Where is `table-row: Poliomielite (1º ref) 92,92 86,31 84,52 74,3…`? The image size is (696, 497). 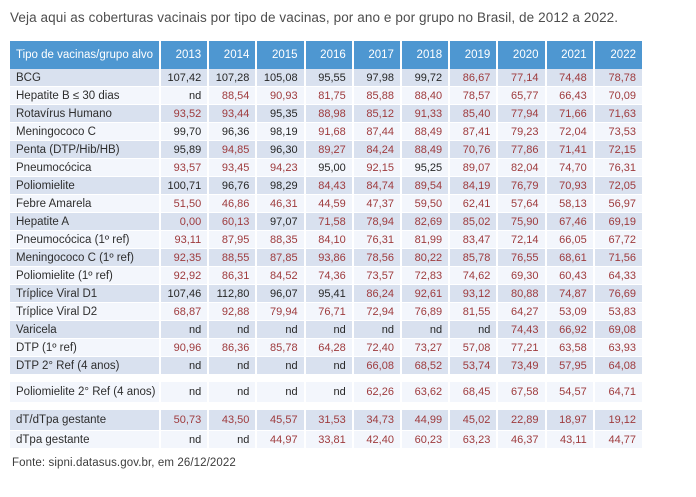 table-row: Poliomielite (1º ref) 92,92 86,31 84,52 74,3… is located at coordinates (326, 276).